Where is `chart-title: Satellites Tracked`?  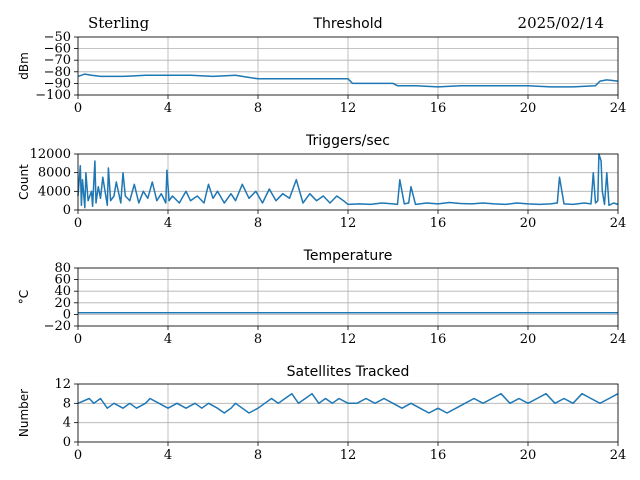
chart-title: Satellites Tracked is located at coordinates (348, 372).